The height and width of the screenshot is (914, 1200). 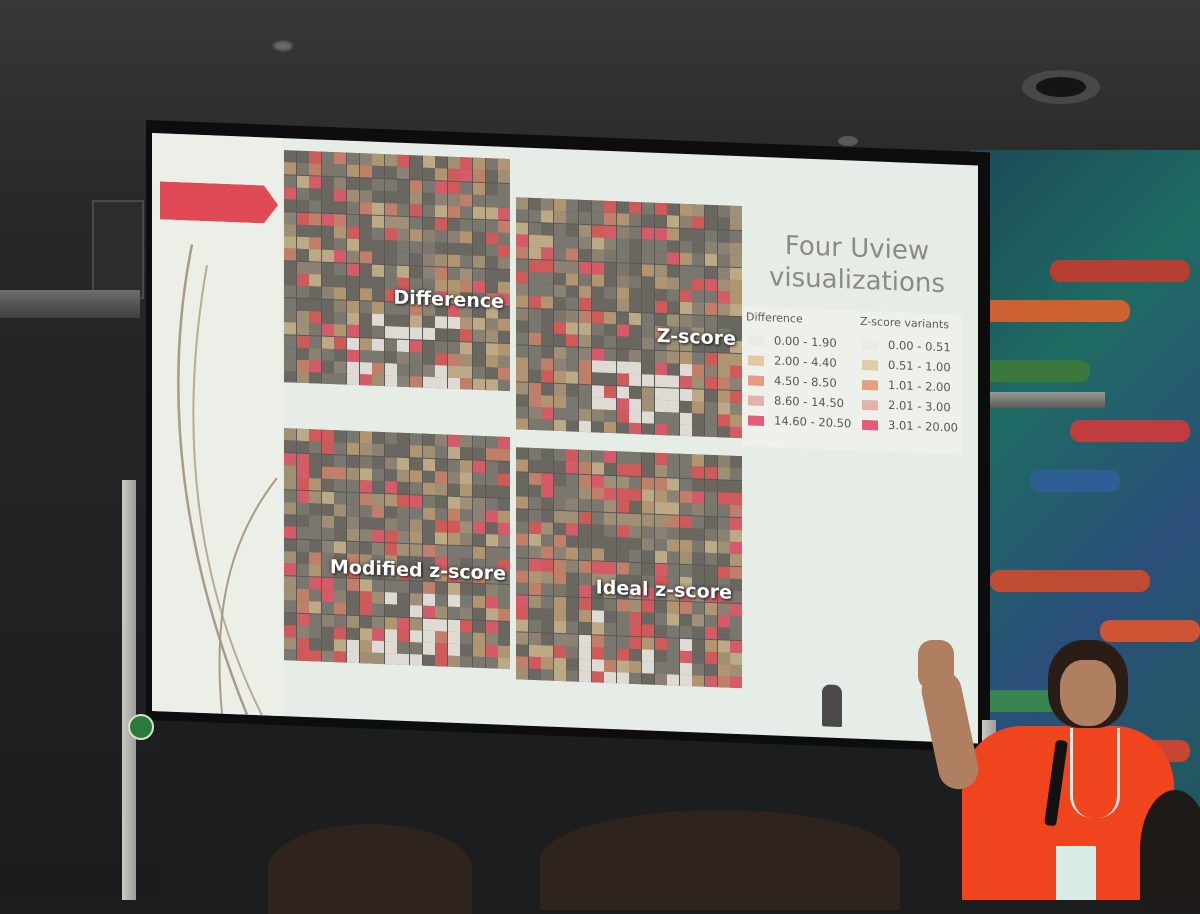 I want to click on wall-shelf, so click(x=1040, y=400).